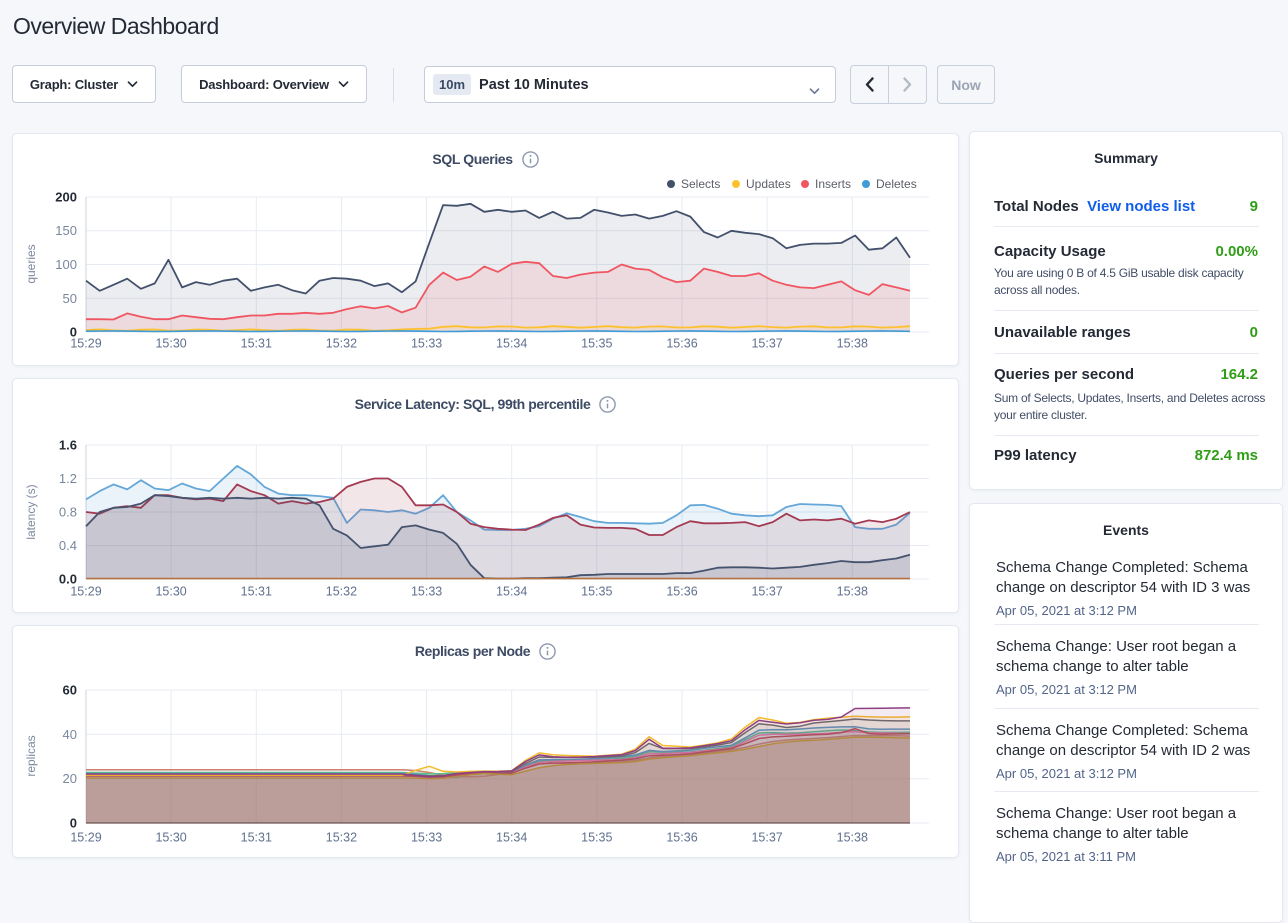  I want to click on svg-text: 0.8, so click(68, 512).